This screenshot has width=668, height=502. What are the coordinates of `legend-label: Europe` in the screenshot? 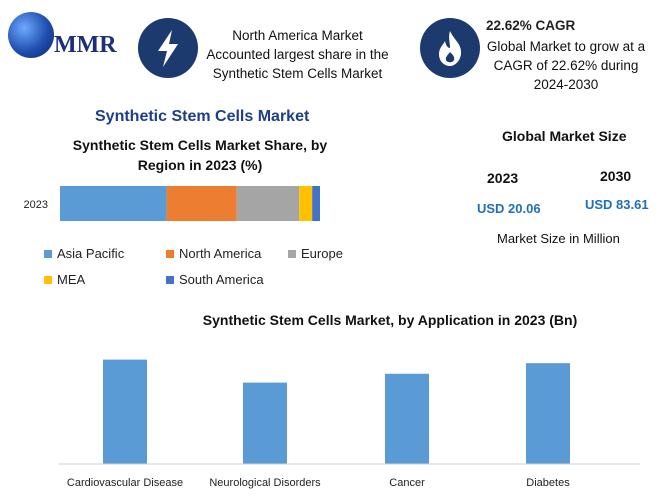 It's located at (322, 253).